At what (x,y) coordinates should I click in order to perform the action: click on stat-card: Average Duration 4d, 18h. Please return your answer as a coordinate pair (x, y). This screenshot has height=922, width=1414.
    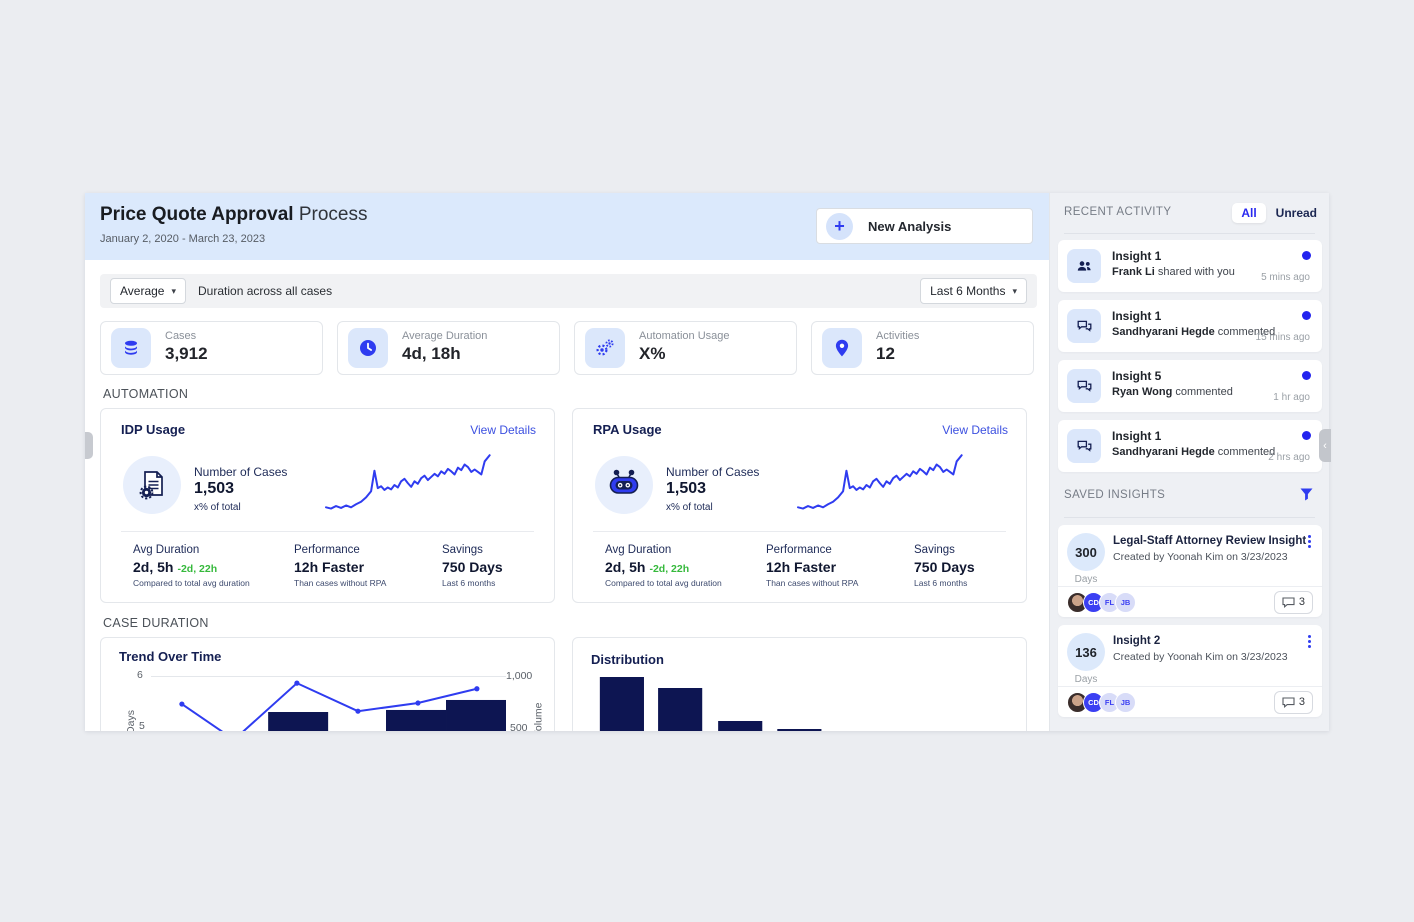
    Looking at the image, I should click on (448, 348).